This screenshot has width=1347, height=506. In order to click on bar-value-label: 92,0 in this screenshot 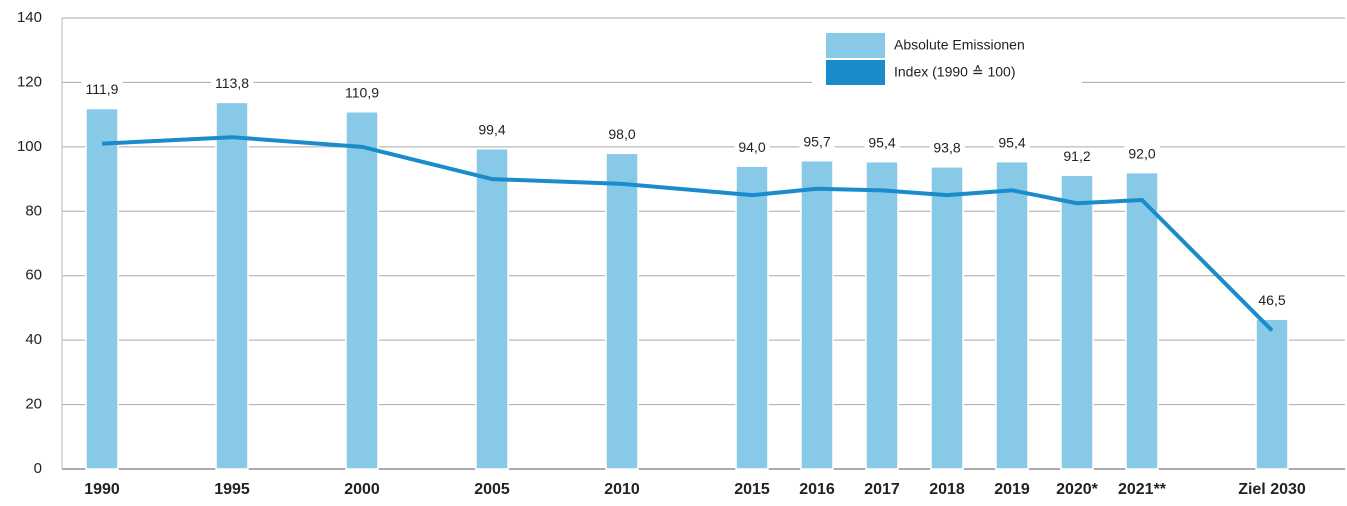, I will do `click(1141, 153)`.